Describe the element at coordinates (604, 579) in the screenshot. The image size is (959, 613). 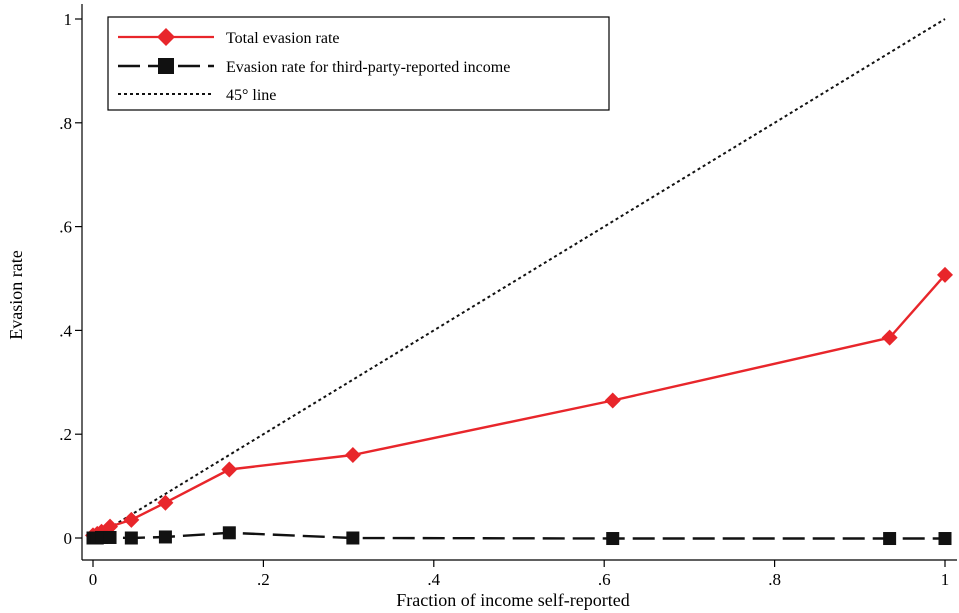
I see `x-tick-label: .6` at that location.